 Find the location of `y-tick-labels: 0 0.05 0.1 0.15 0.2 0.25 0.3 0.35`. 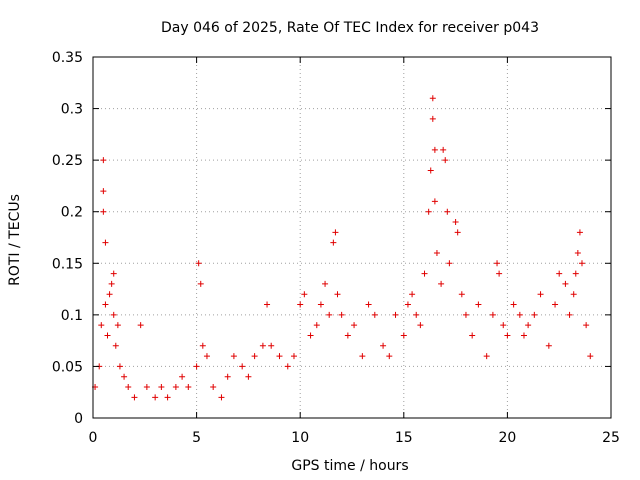

y-tick-labels: 0 0.05 0.1 0.15 0.2 0.25 0.3 0.35 is located at coordinates (67, 238).